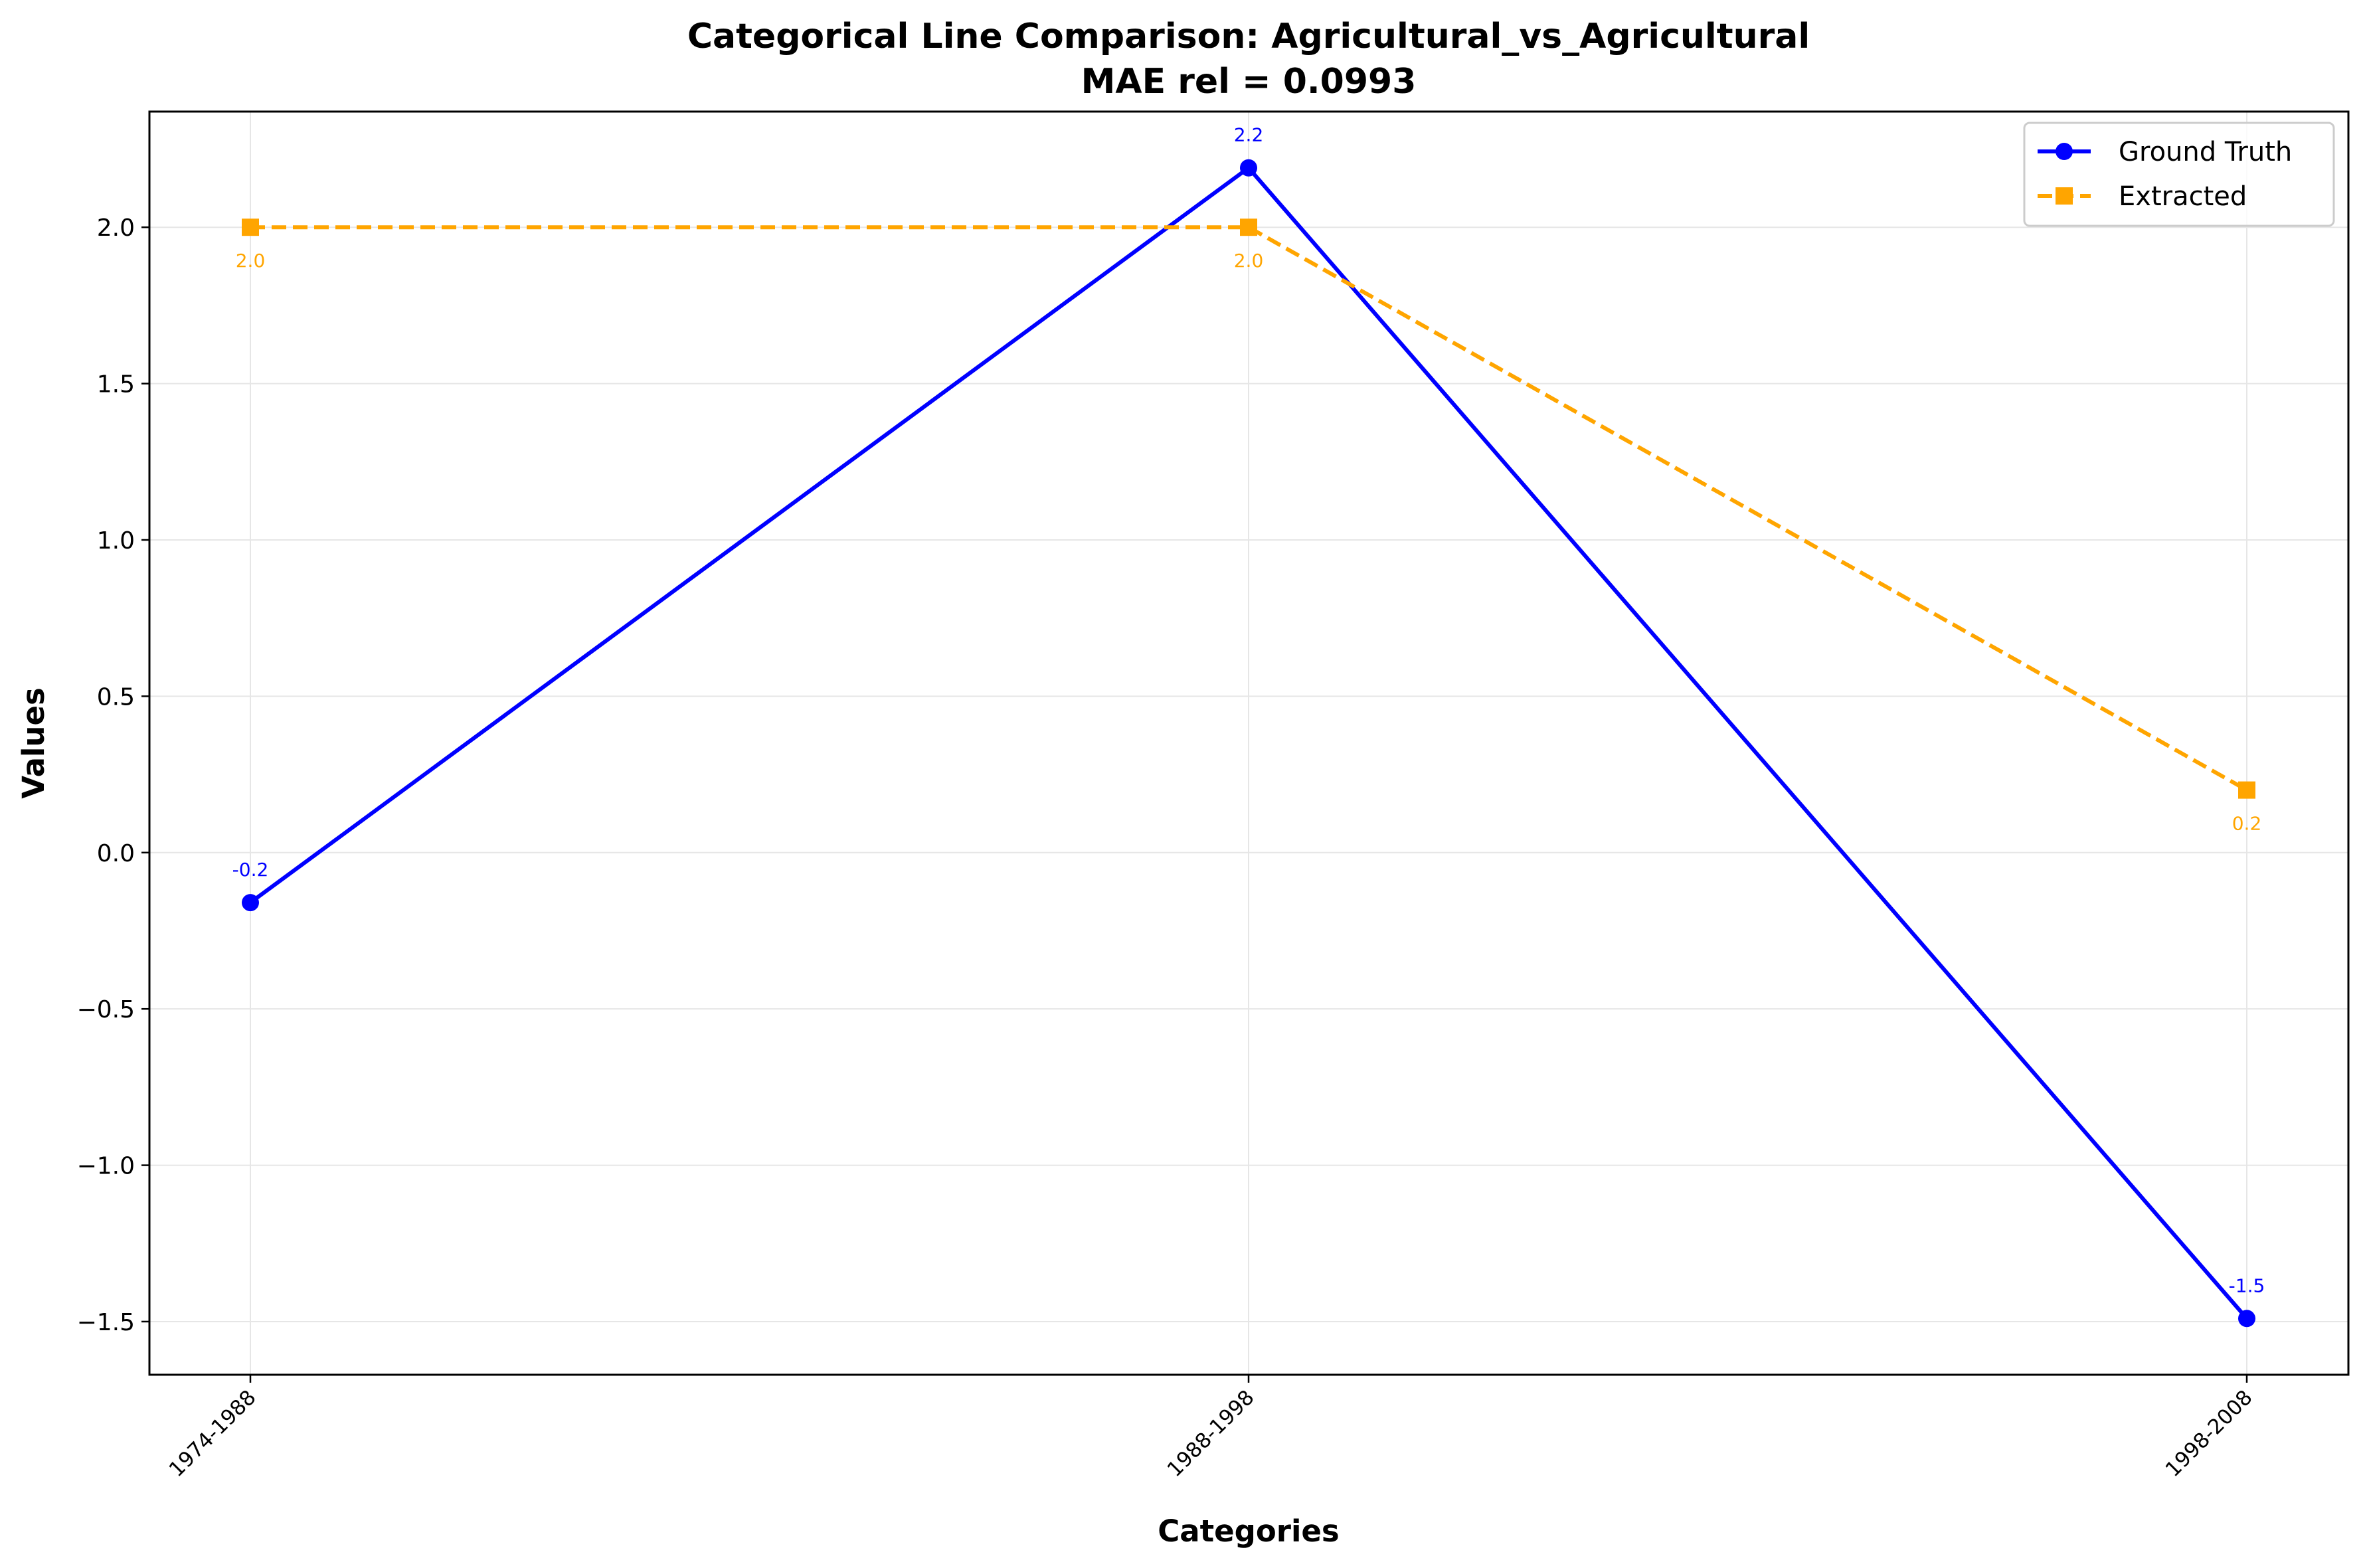 This screenshot has width=2367, height=1568. I want to click on y-tick-label: 0.0, so click(116, 853).